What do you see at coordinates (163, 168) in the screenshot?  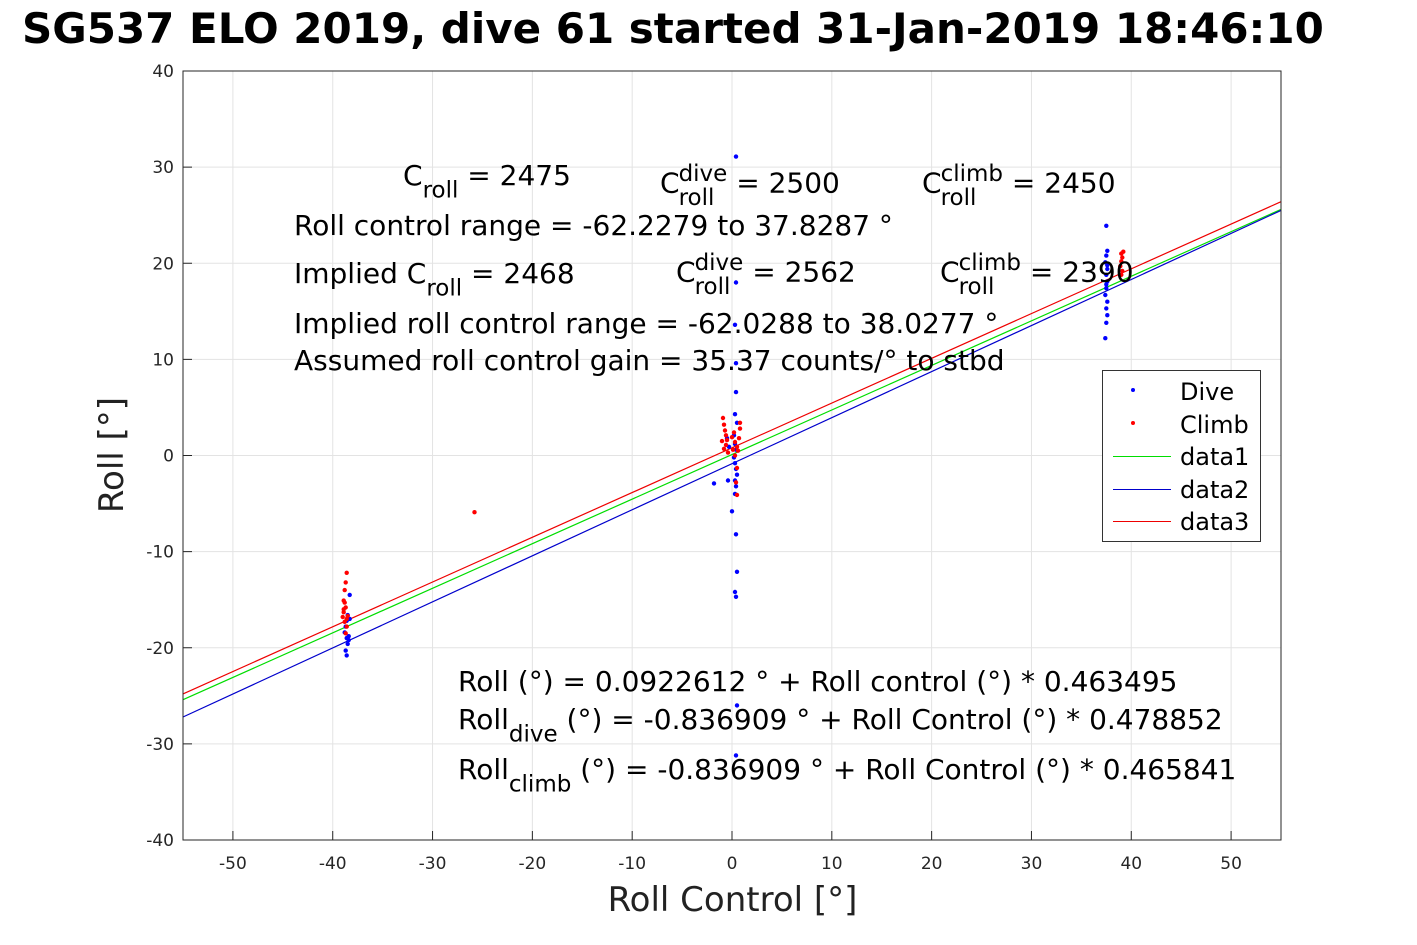 I see `y-tick-label: 30` at bounding box center [163, 168].